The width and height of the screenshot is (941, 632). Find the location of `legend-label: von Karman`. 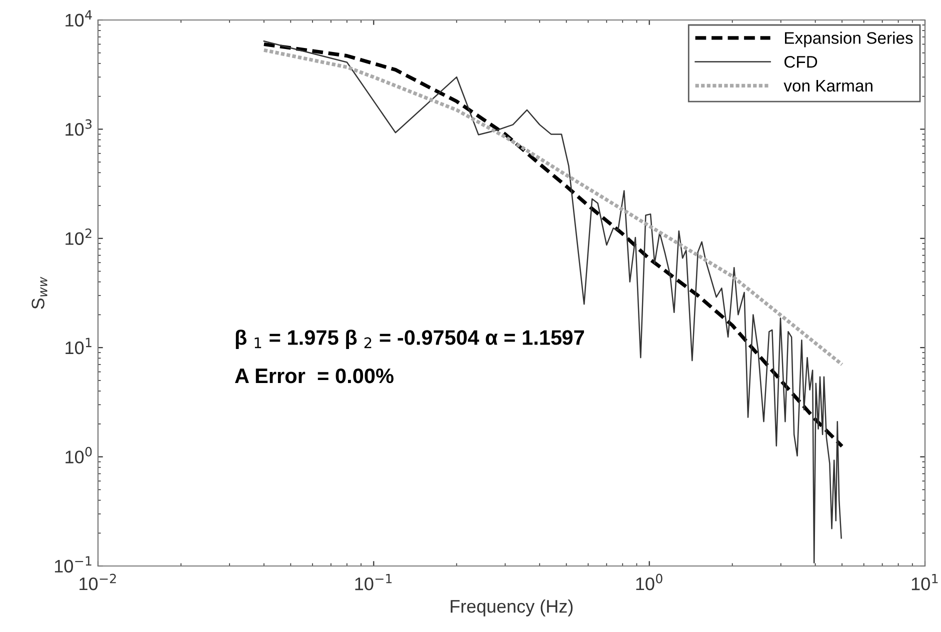

legend-label: von Karman is located at coordinates (828, 86).